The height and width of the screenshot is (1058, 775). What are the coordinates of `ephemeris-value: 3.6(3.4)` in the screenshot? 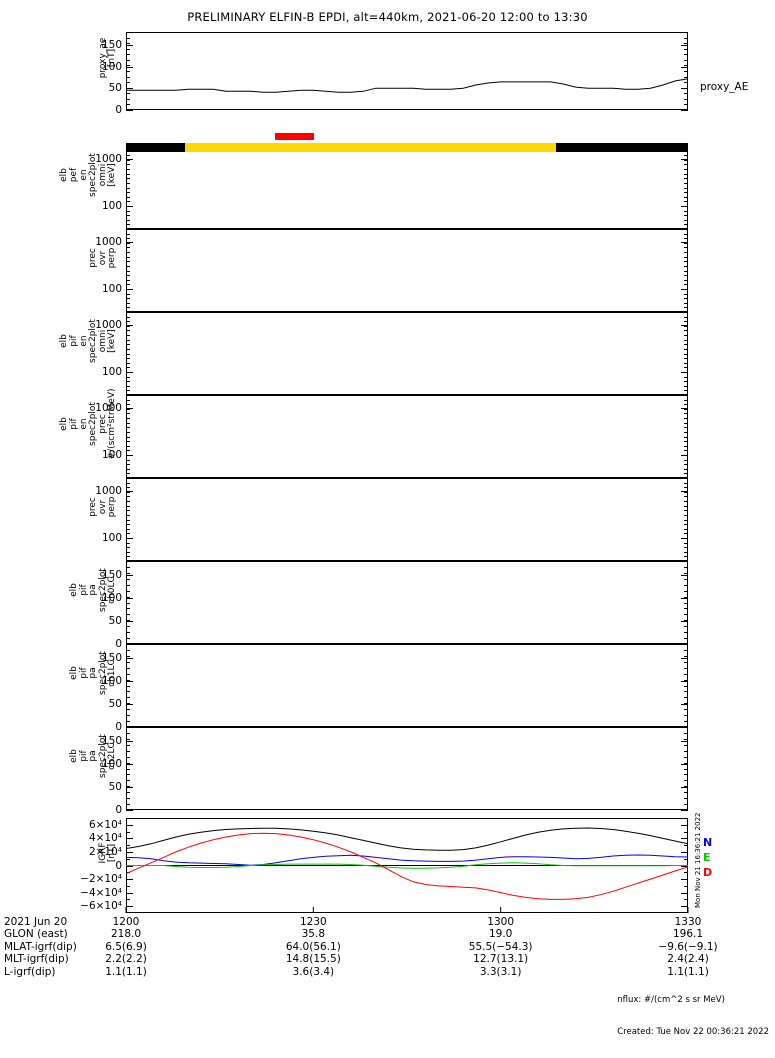 It's located at (313, 971).